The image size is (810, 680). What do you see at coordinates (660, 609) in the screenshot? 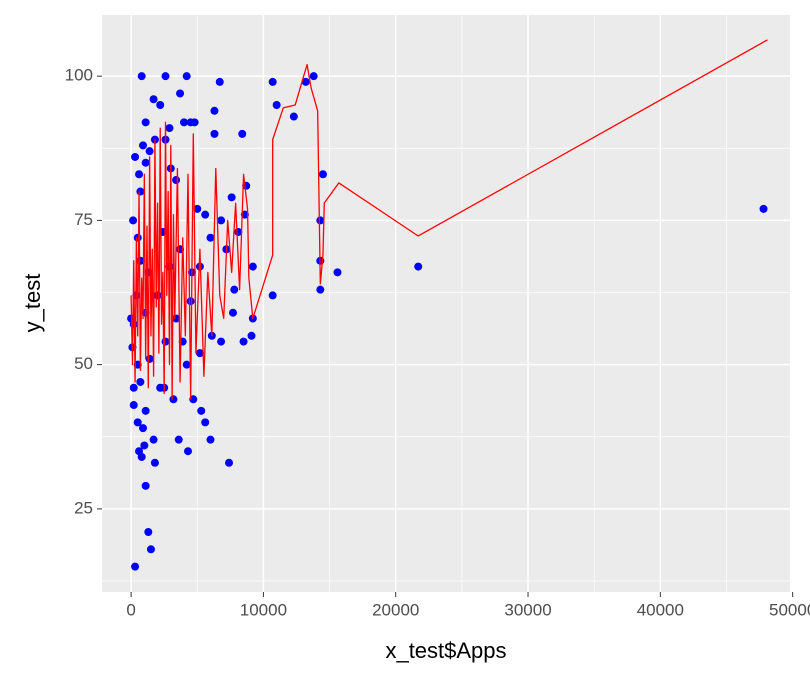
I see `x-tick-label: 40000` at bounding box center [660, 609].